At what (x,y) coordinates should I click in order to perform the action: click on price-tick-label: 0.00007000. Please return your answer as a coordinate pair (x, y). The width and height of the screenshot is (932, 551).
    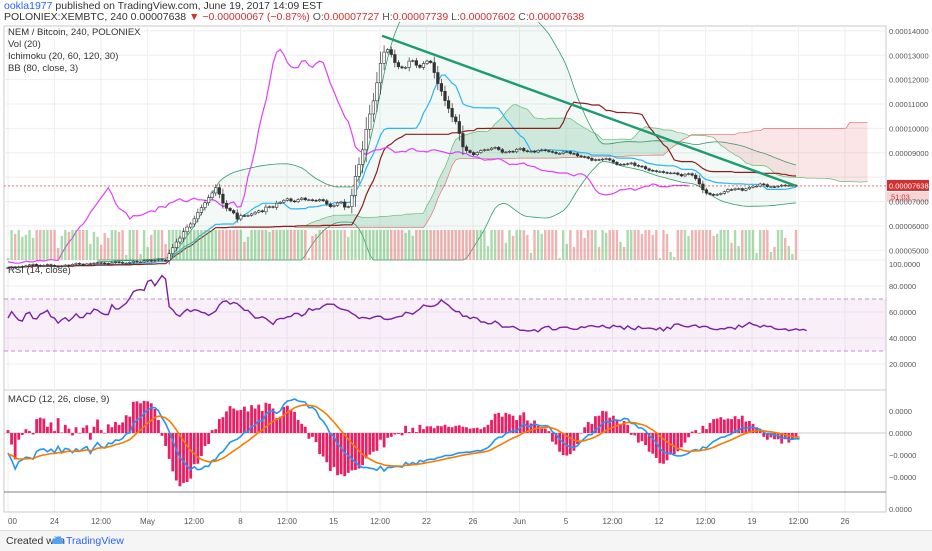
    Looking at the image, I should click on (909, 202).